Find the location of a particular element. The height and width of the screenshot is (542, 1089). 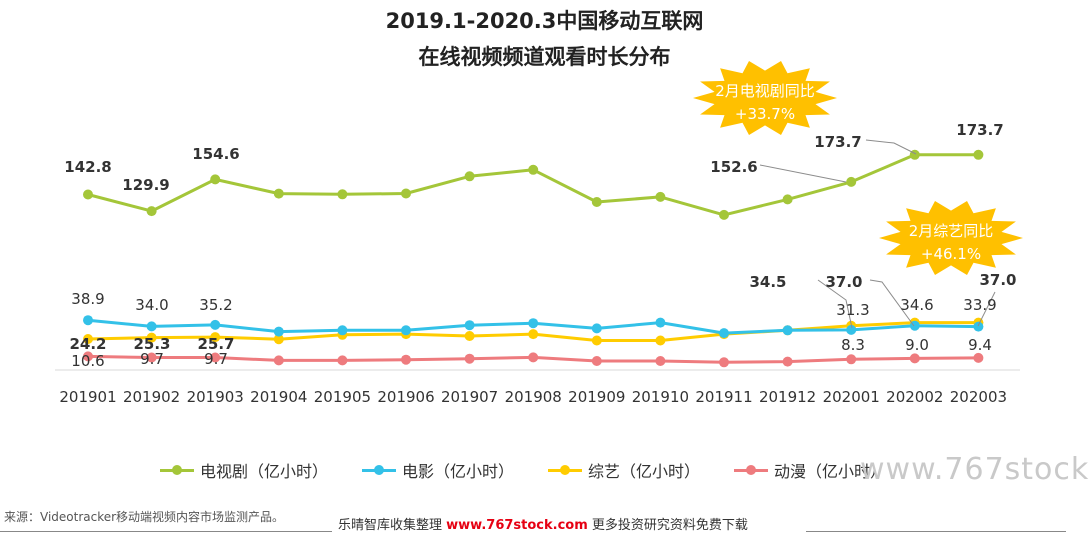

legend-item-movie: 电影（亿小时） is located at coordinates (438, 470).